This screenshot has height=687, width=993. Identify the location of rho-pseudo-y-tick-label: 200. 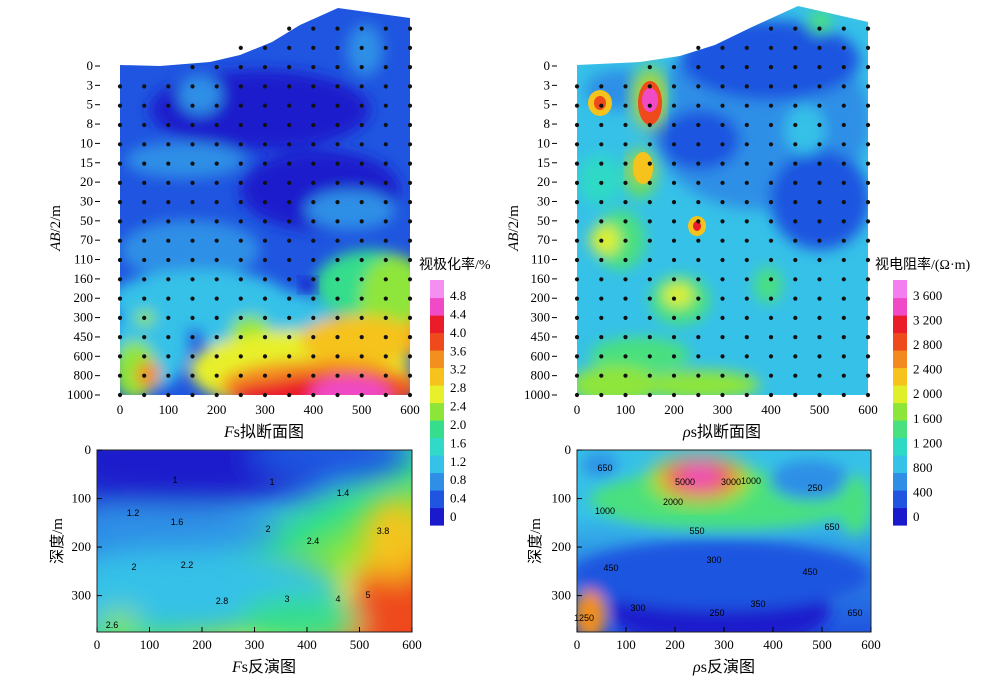
(541, 297).